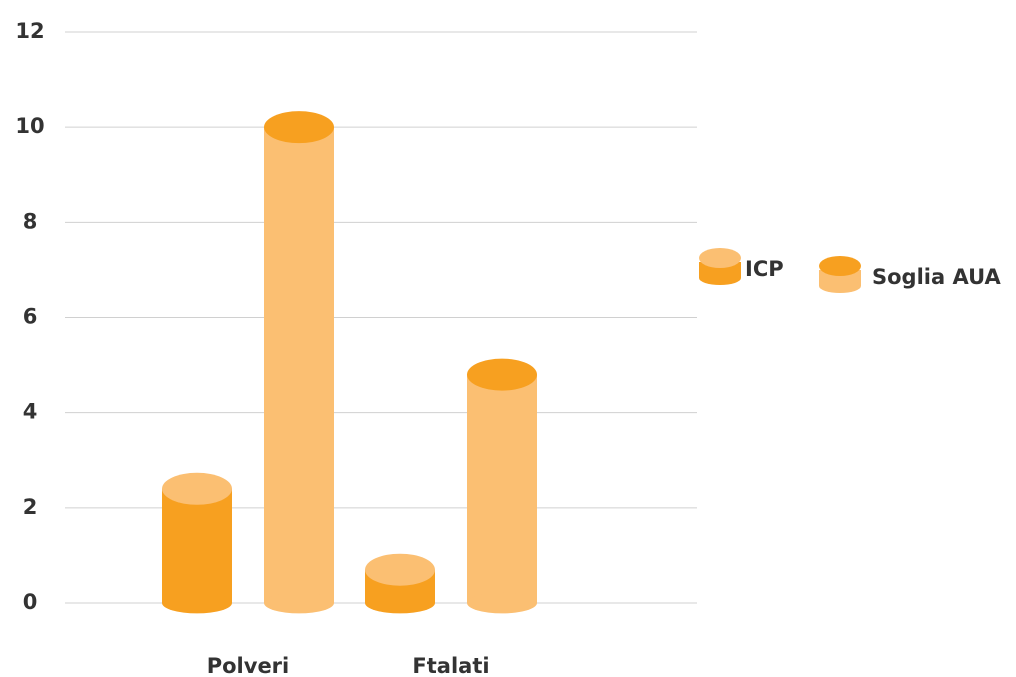 The width and height of the screenshot is (1016, 677). I want to click on y-tick-label: 8, so click(30, 221).